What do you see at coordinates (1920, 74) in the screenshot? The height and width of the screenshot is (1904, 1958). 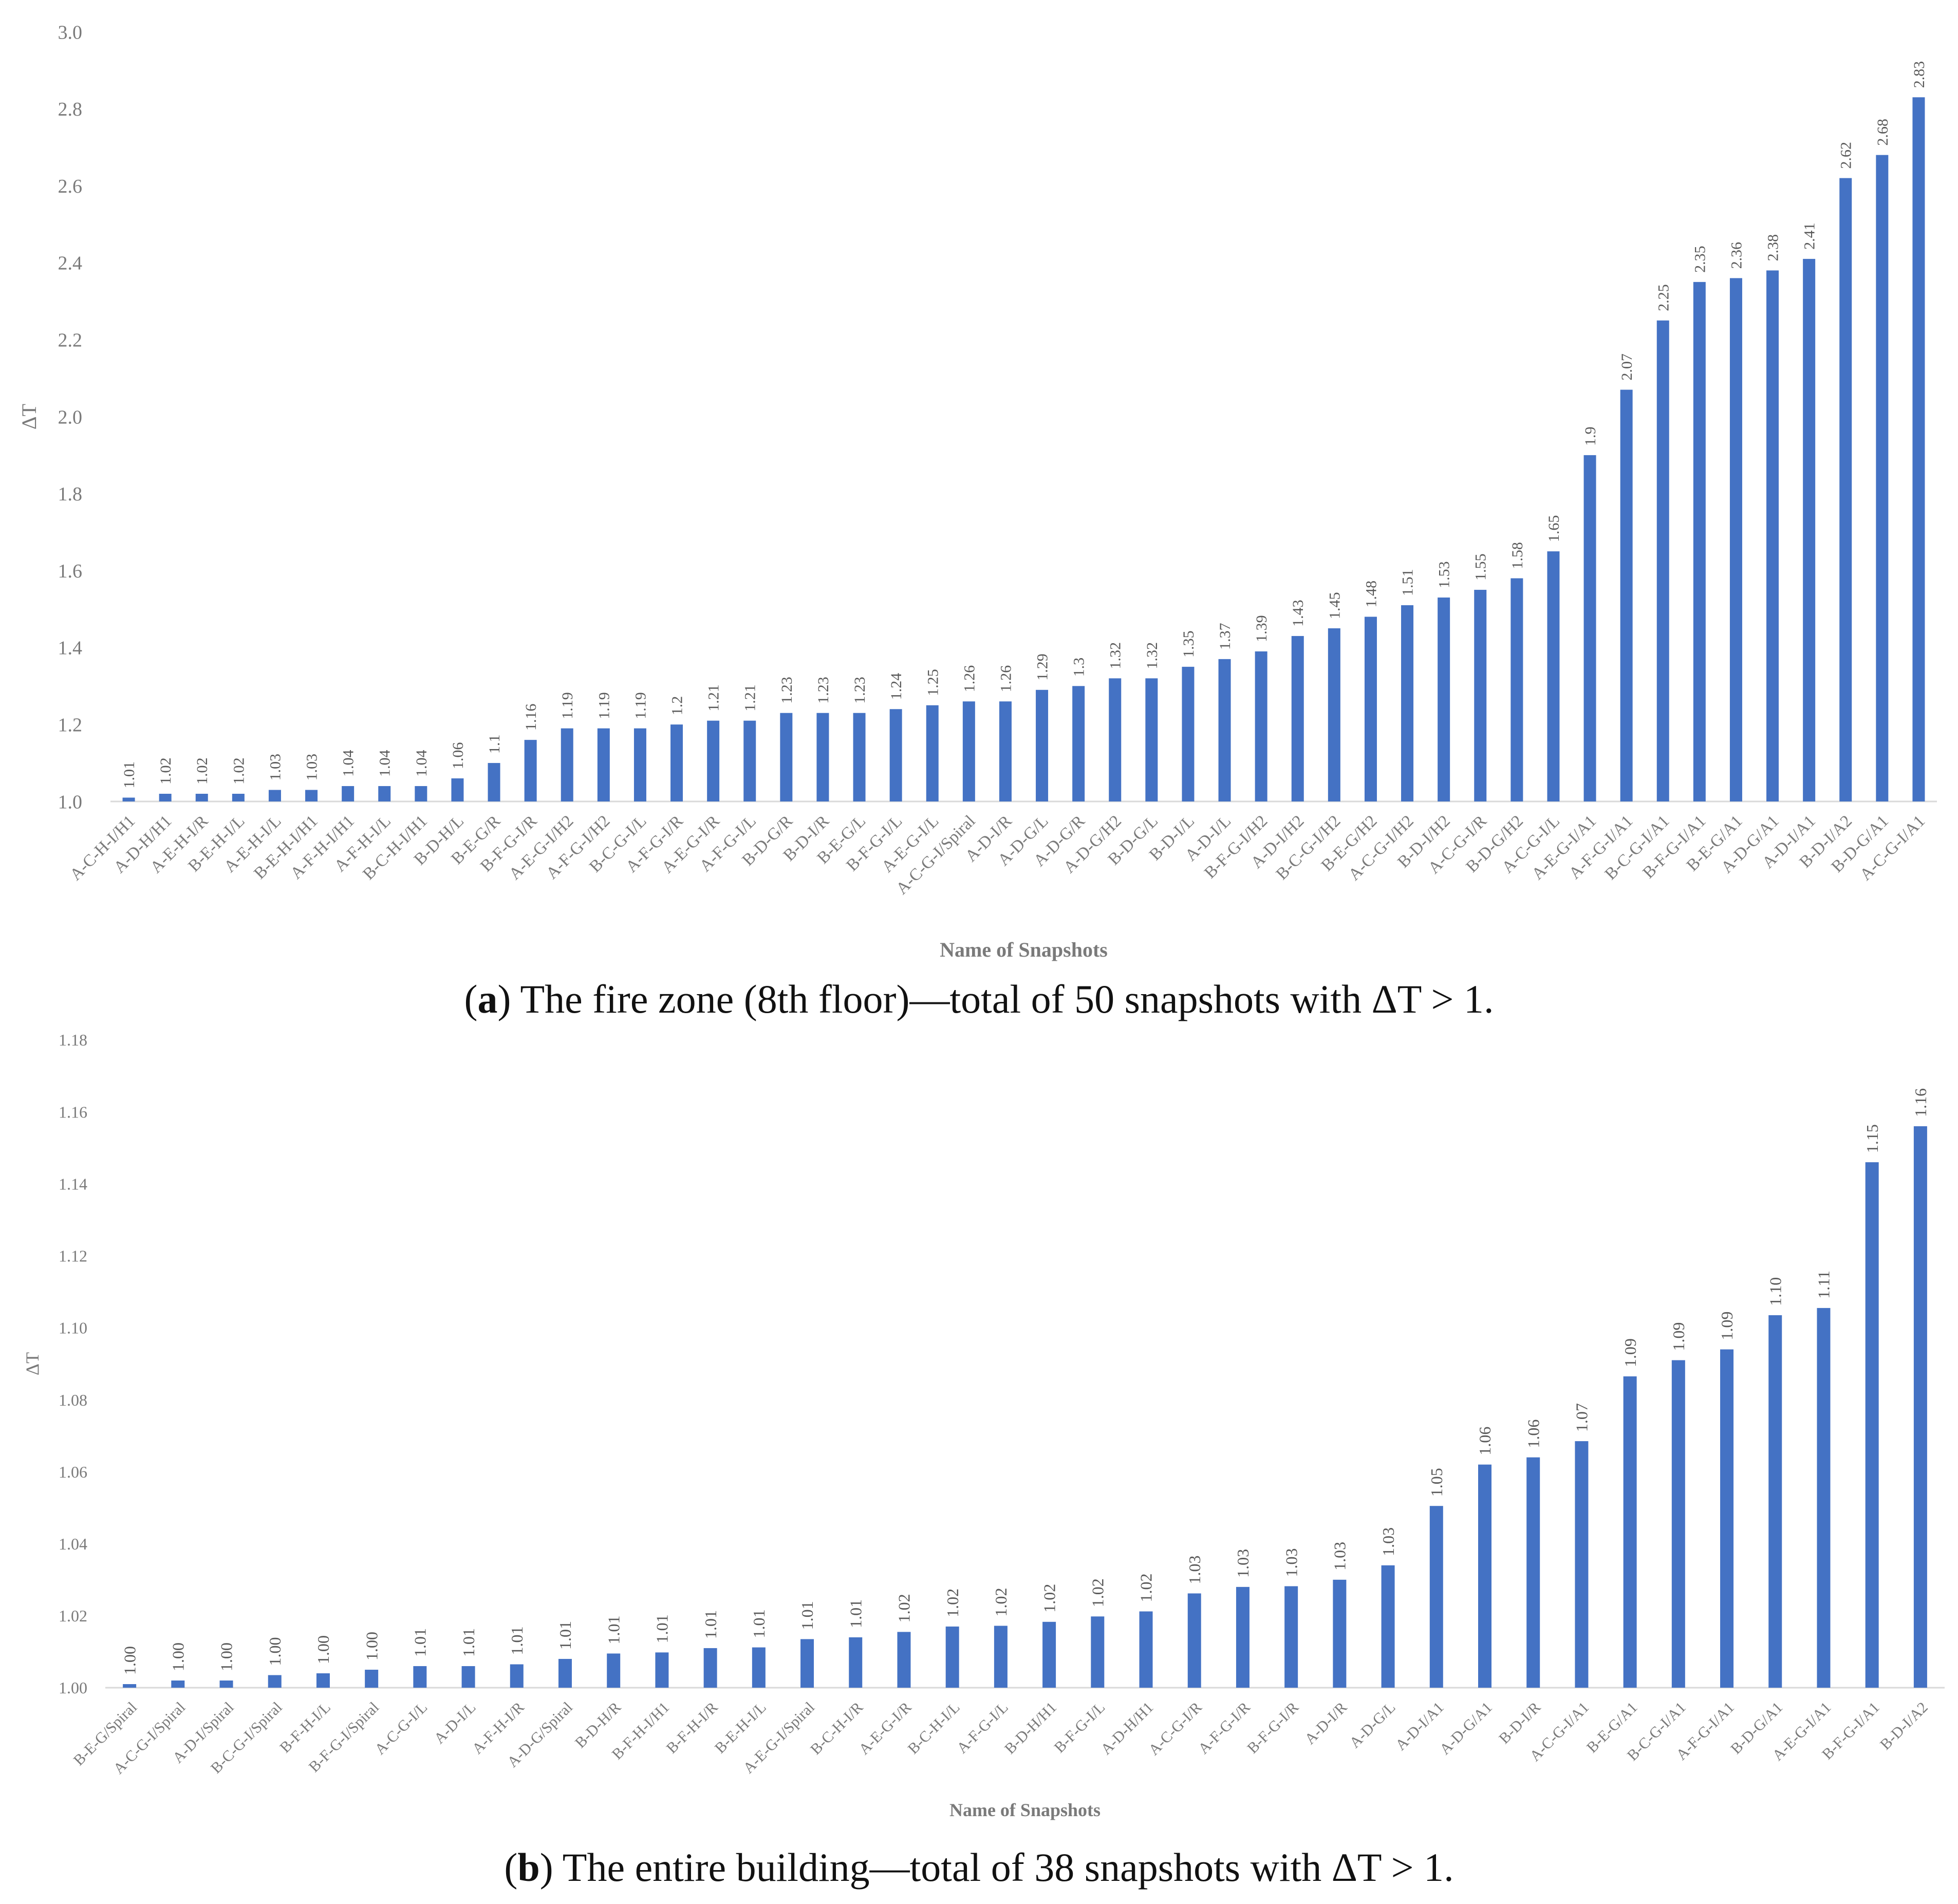 I see `data-label: 2.83` at bounding box center [1920, 74].